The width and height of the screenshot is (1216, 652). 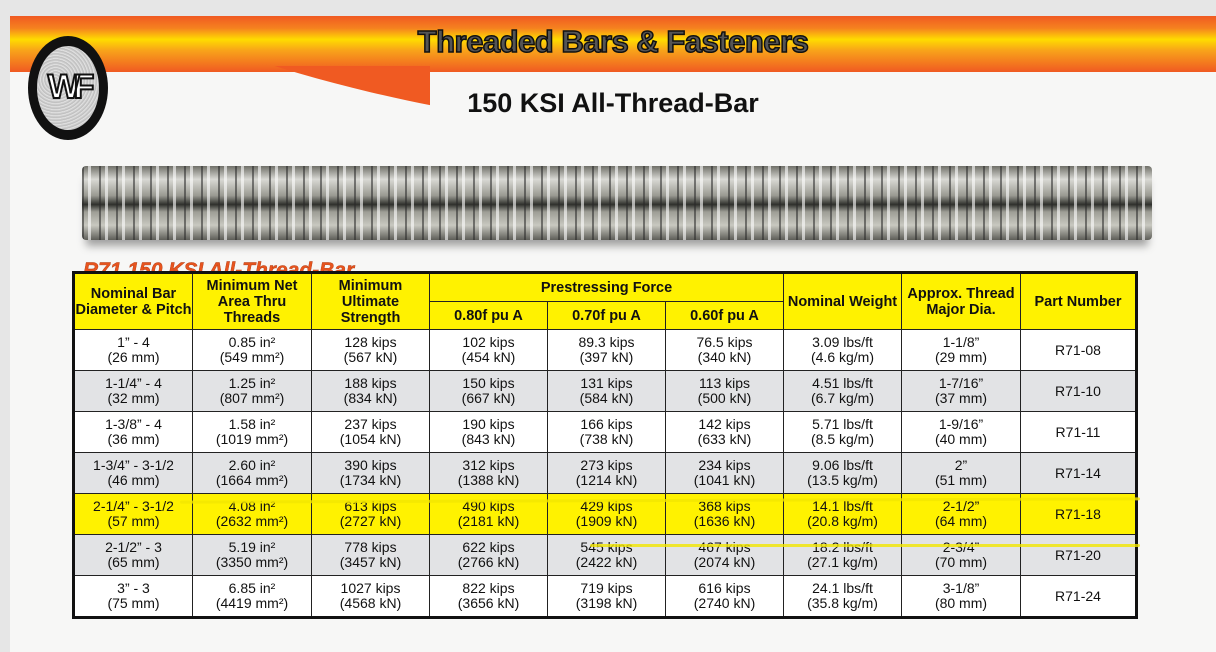 I want to click on cell-value: 467 kips, so click(x=724, y=547).